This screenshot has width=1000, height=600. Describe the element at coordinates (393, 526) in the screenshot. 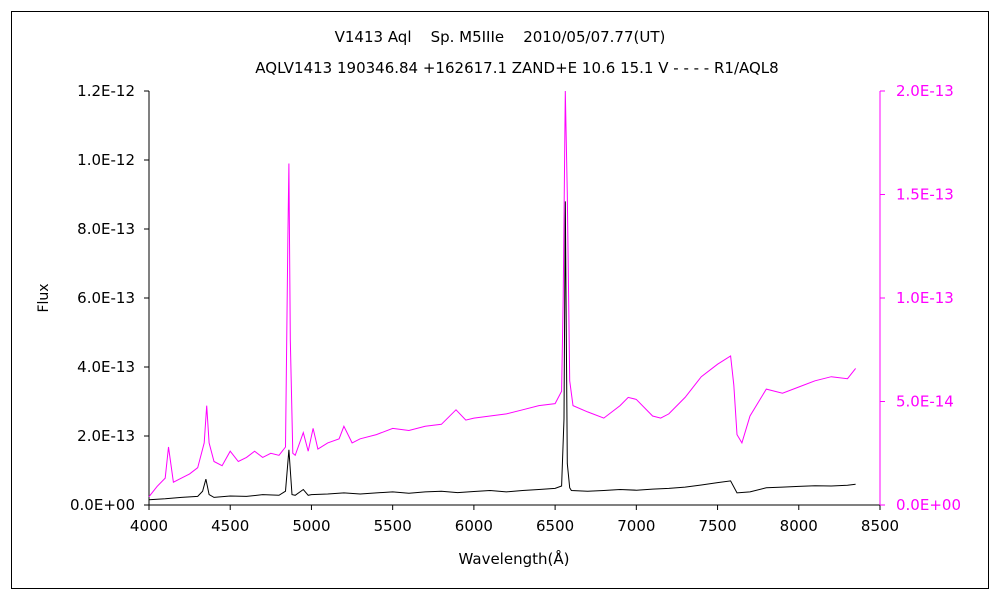

I see `x-tick-label: 5500` at that location.